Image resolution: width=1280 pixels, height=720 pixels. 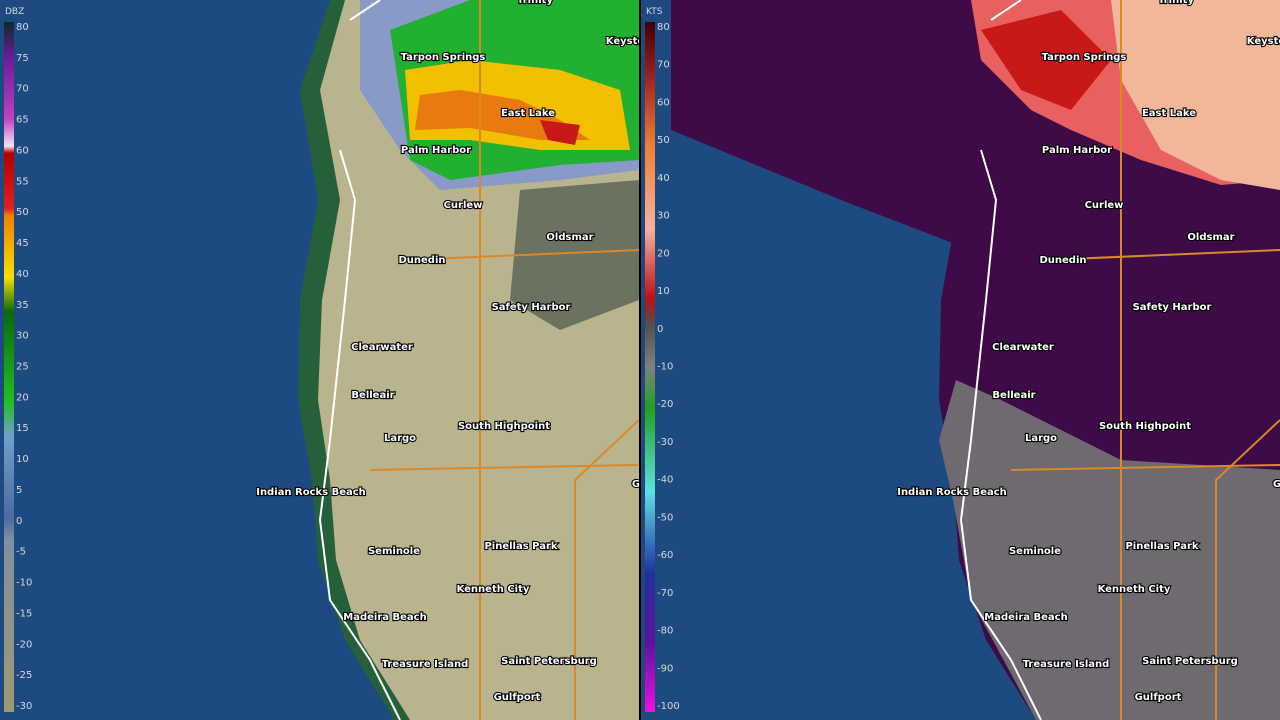 What do you see at coordinates (665, 555) in the screenshot?
I see `colorbar-tick: -60` at bounding box center [665, 555].